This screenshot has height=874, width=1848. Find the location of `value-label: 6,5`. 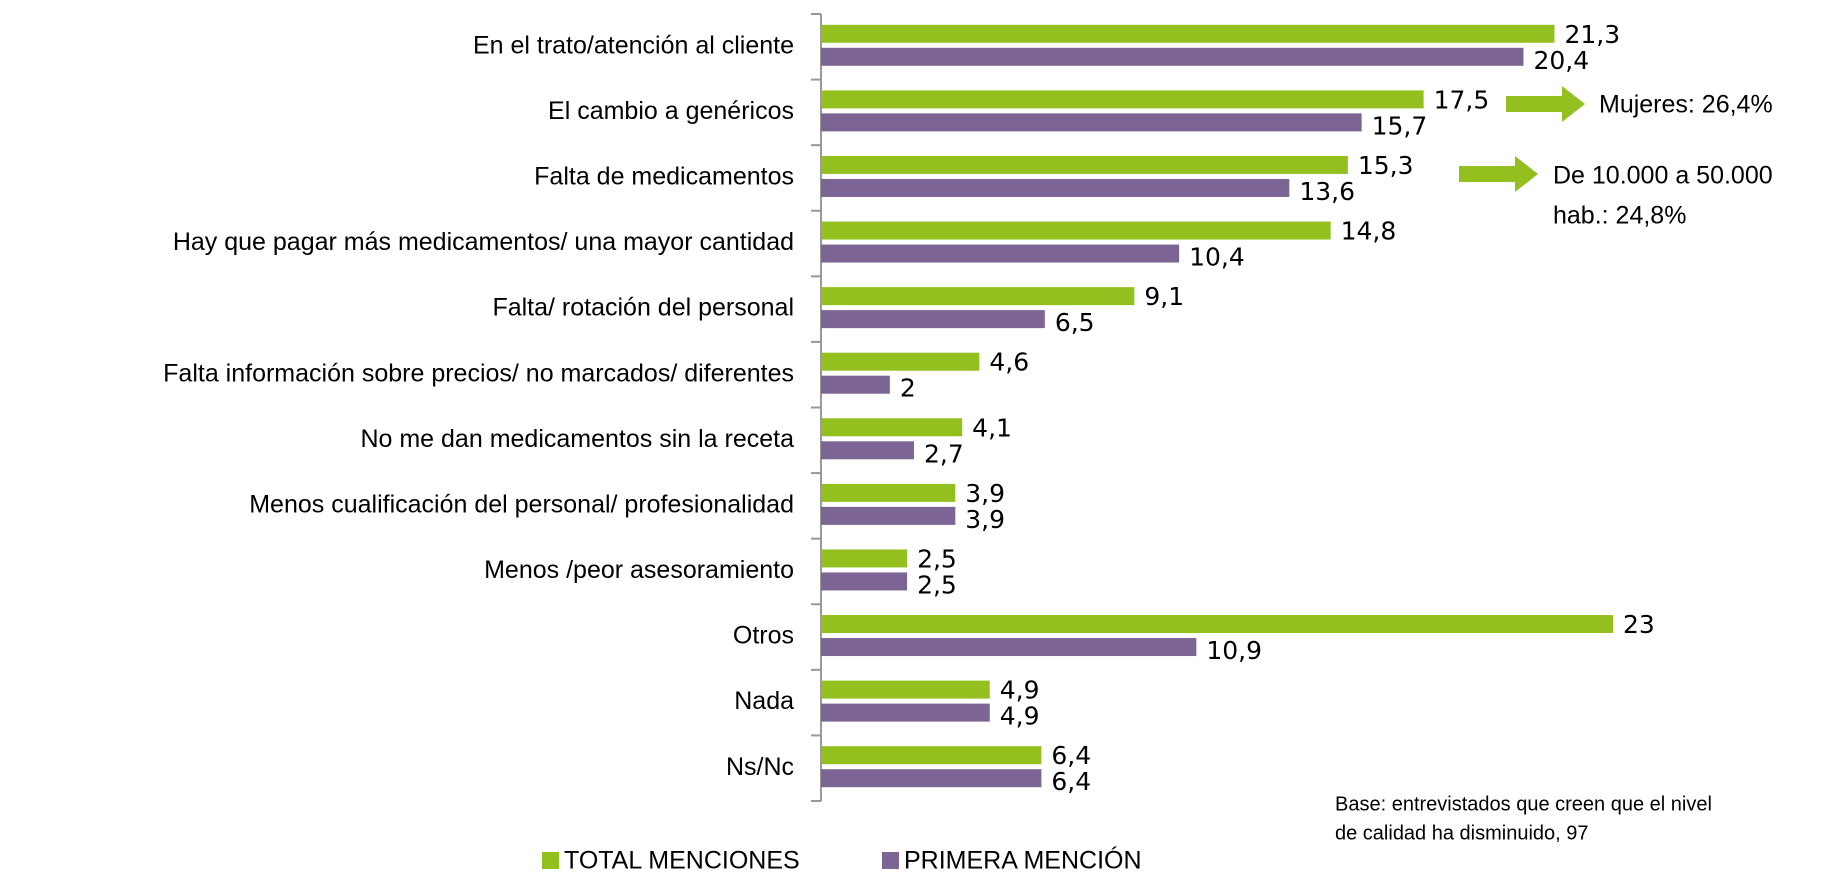

value-label: 6,5 is located at coordinates (1075, 322).